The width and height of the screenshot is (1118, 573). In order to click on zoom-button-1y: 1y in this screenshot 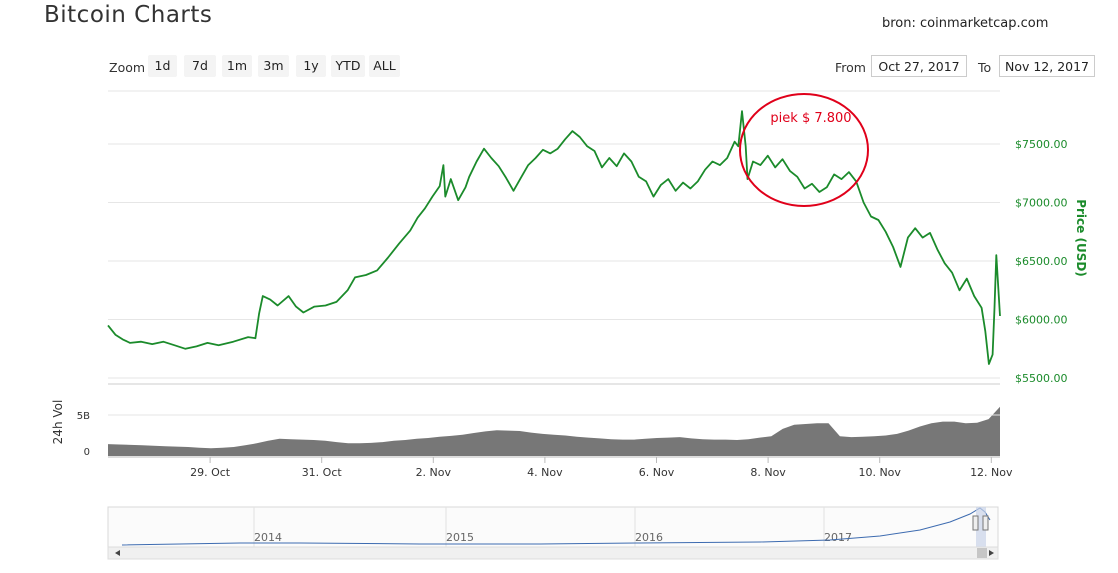, I will do `click(311, 66)`.